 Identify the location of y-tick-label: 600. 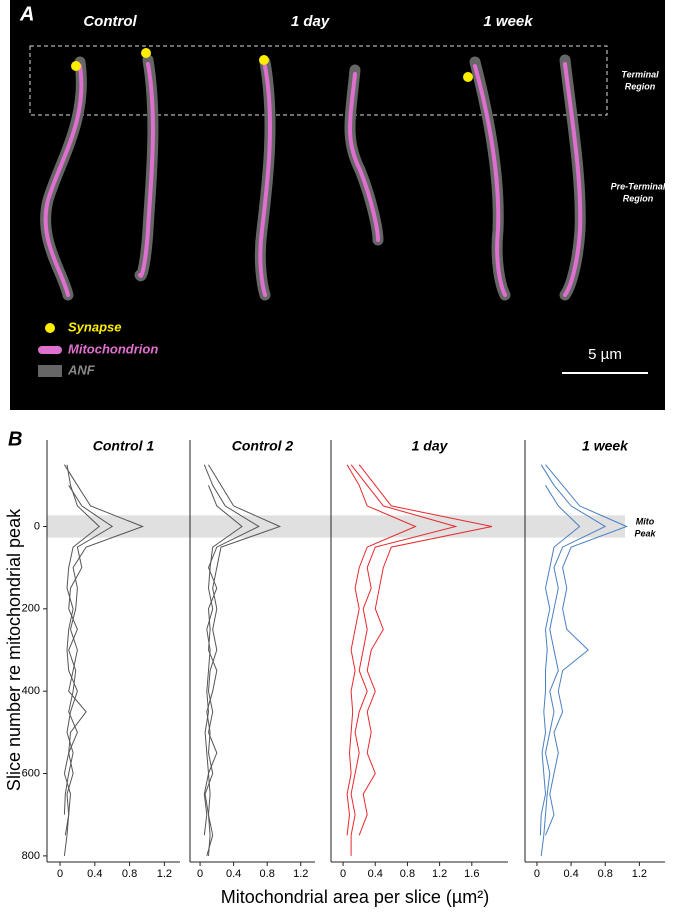
(31, 773).